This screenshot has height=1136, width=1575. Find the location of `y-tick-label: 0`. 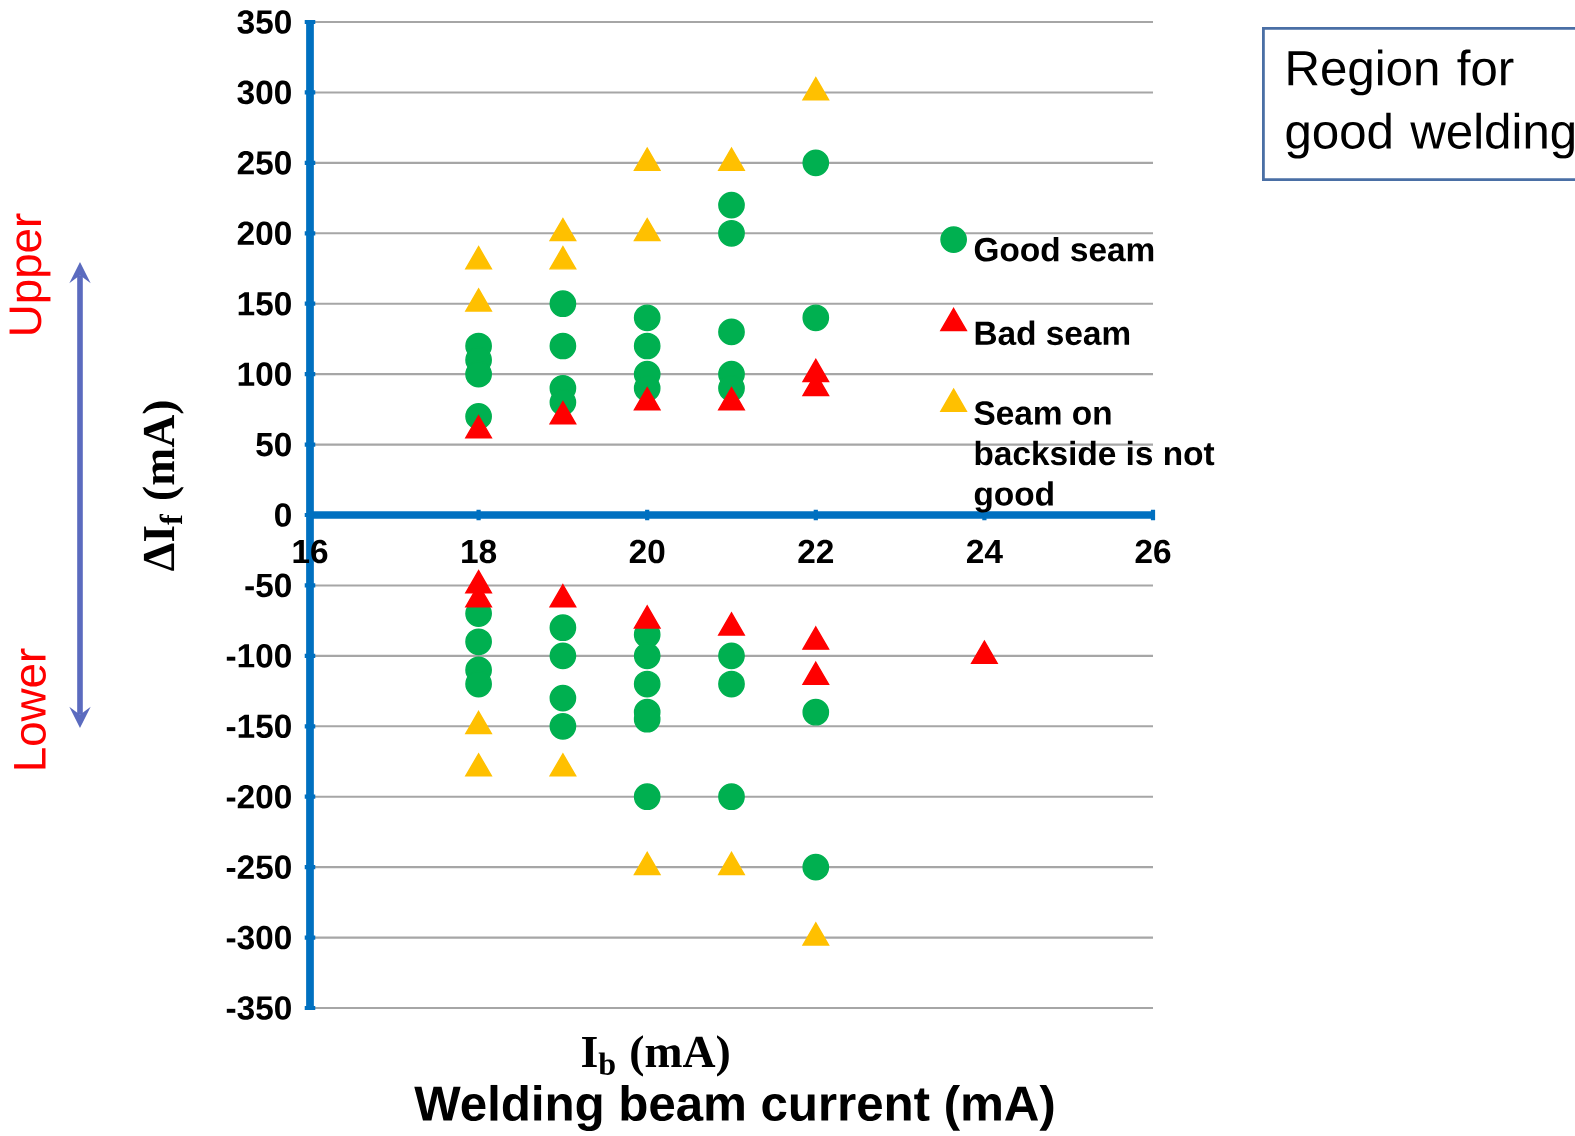

y-tick-label: 0 is located at coordinates (283, 515).